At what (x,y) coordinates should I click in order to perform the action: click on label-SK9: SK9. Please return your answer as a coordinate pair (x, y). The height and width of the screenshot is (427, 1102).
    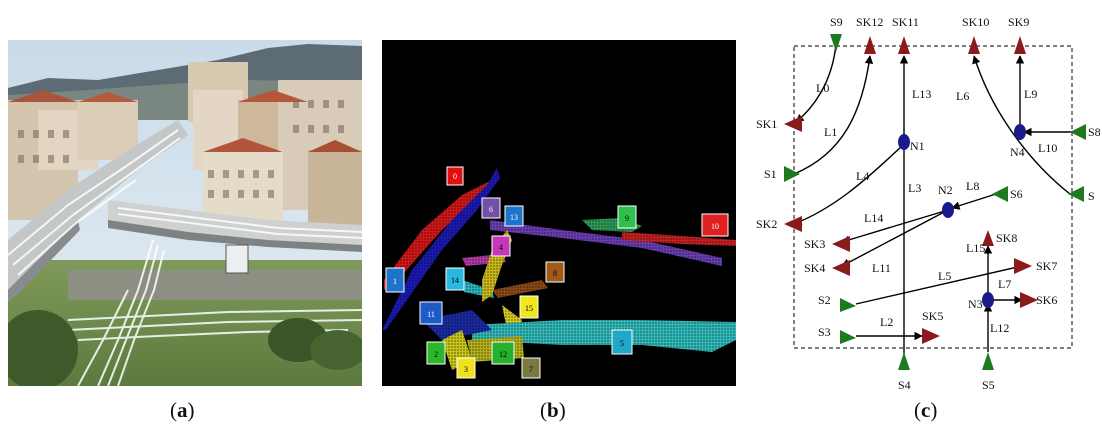
    Looking at the image, I should click on (1018, 22).